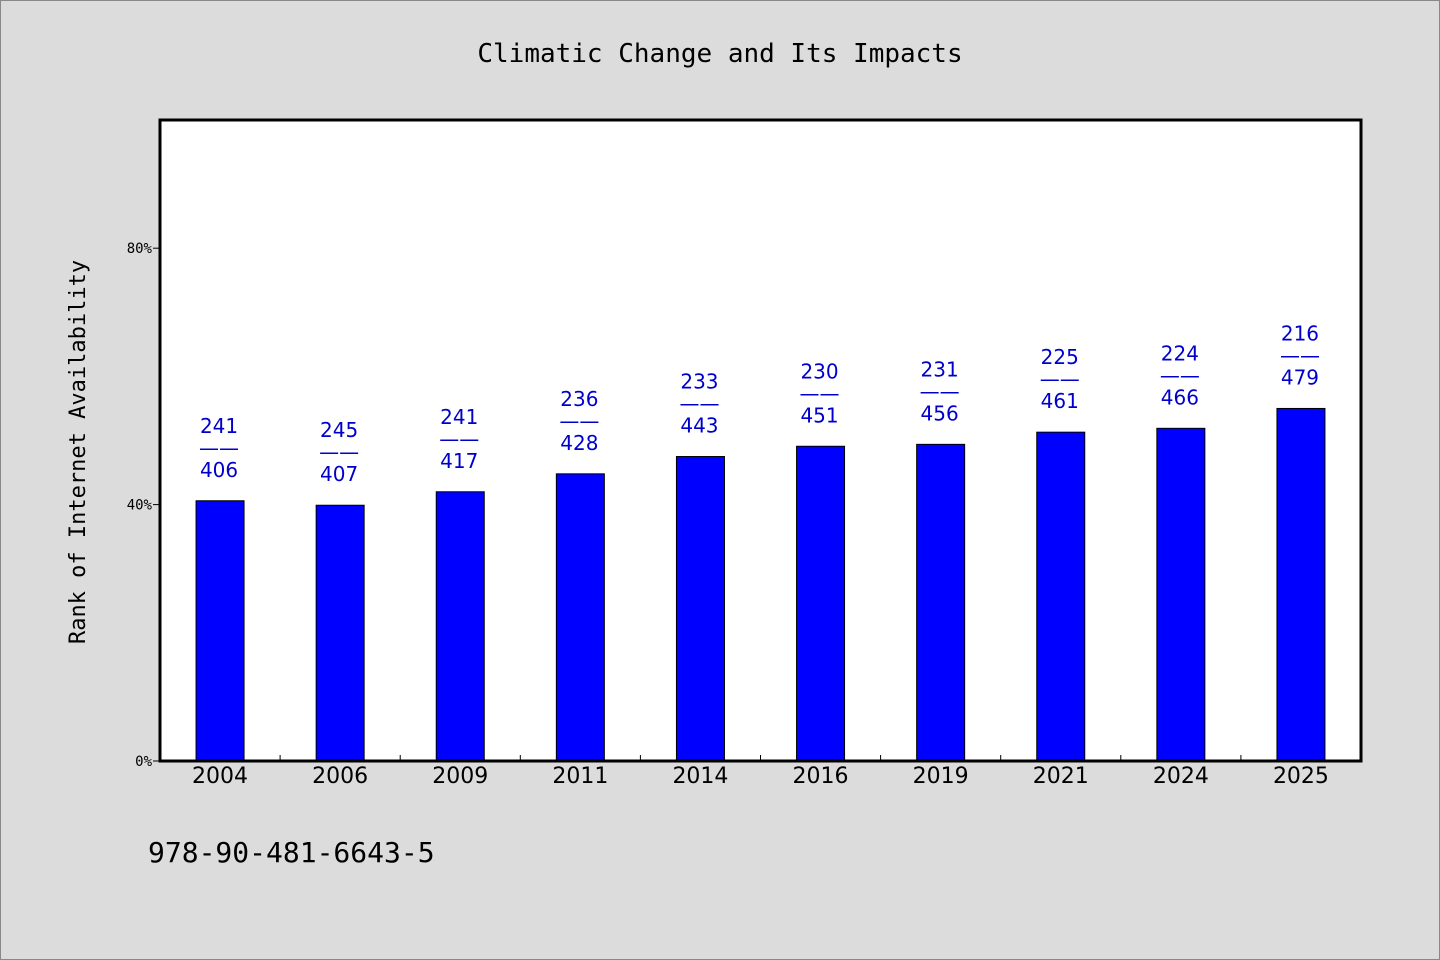  What do you see at coordinates (580, 776) in the screenshot?
I see `x-tick-label-2011: 2011` at bounding box center [580, 776].